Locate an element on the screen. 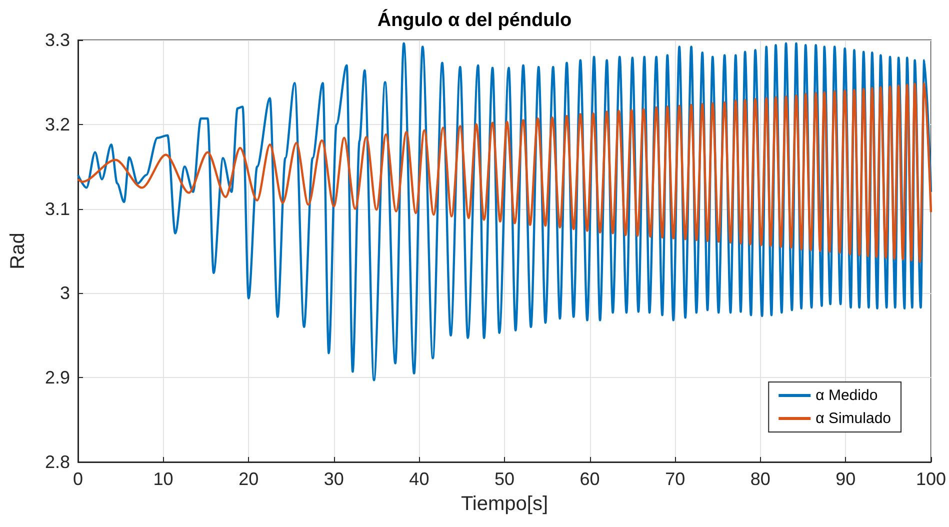 The width and height of the screenshot is (949, 527). x-tick-label: 90 is located at coordinates (846, 479).